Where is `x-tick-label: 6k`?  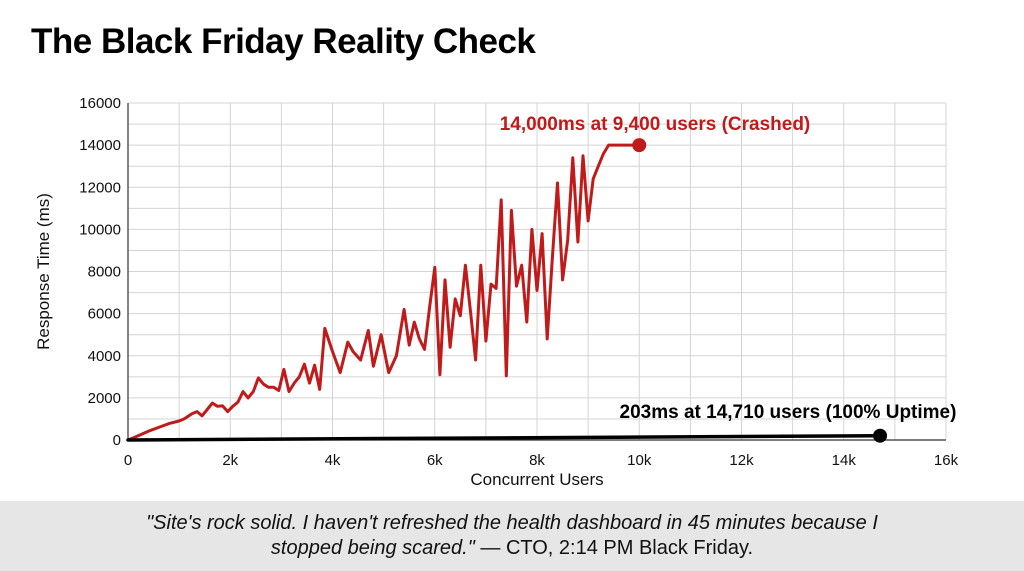 x-tick-label: 6k is located at coordinates (435, 460).